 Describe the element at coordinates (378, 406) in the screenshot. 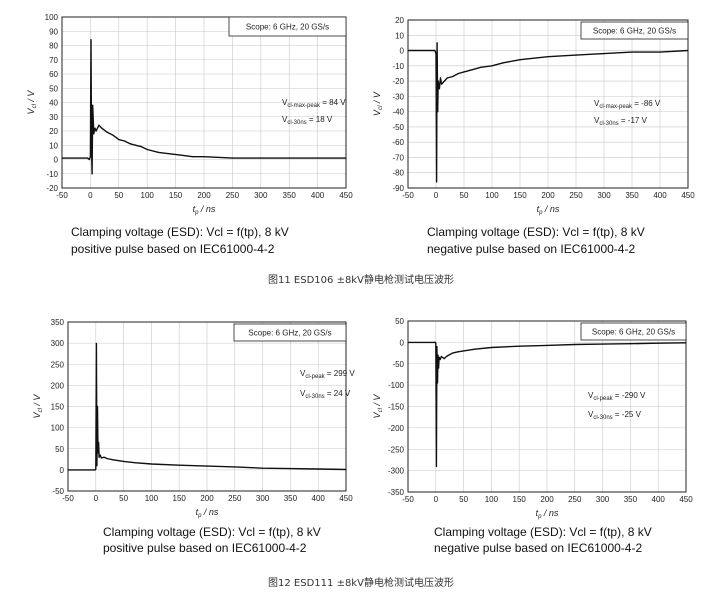

I see `y-axis-label: Vcl / V` at that location.